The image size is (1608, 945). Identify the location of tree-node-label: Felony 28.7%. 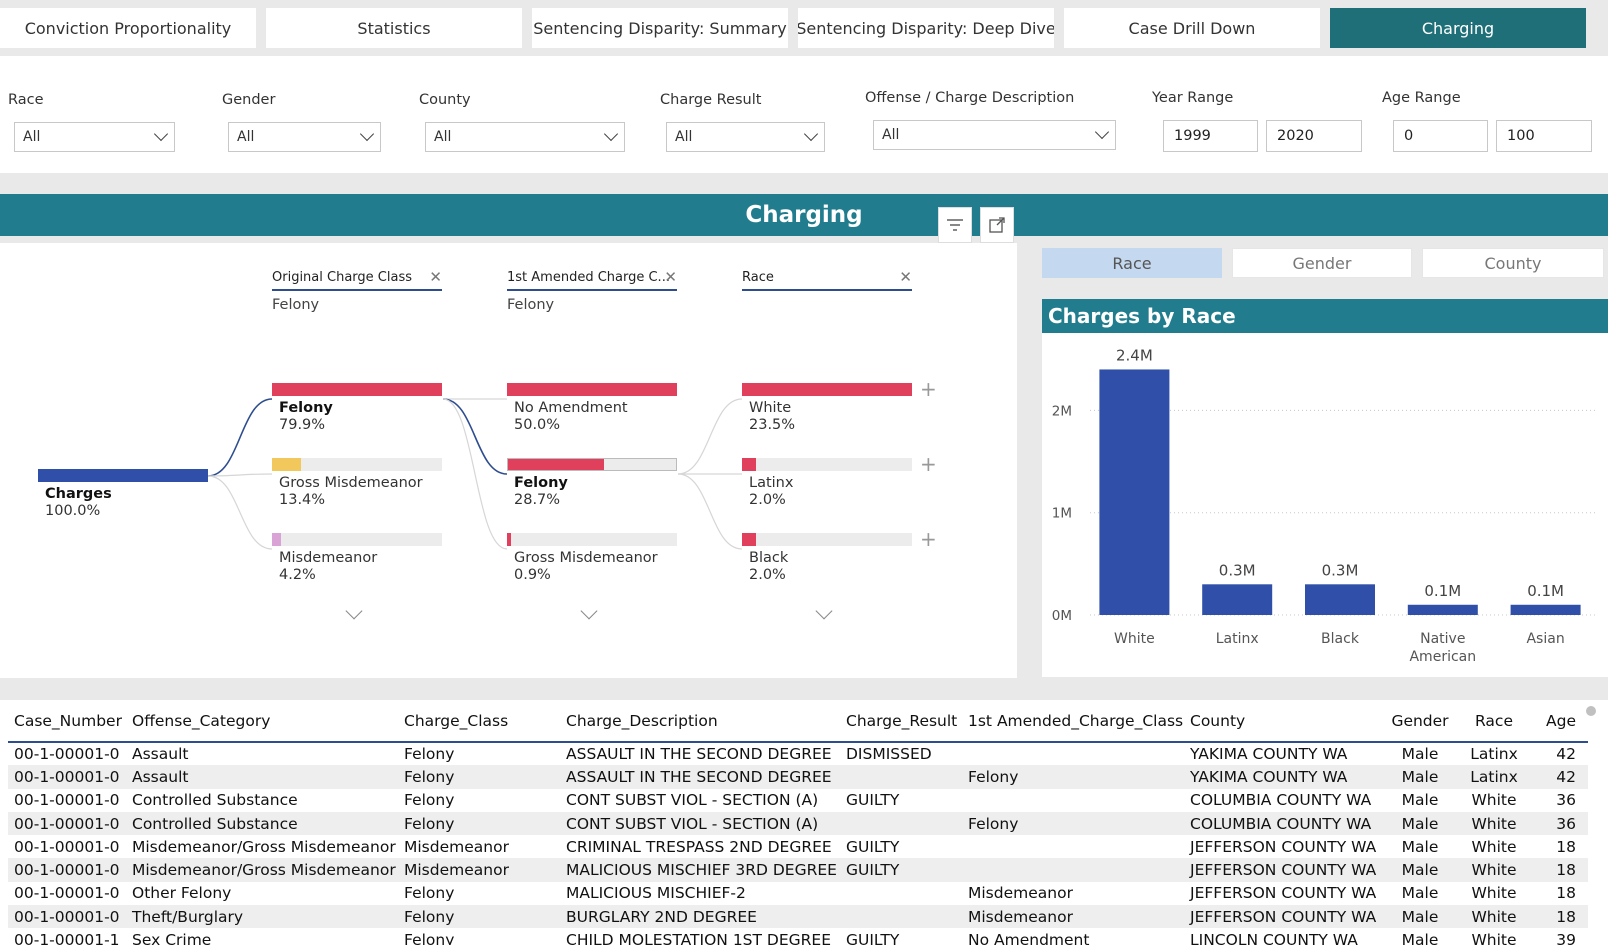
(541, 492).